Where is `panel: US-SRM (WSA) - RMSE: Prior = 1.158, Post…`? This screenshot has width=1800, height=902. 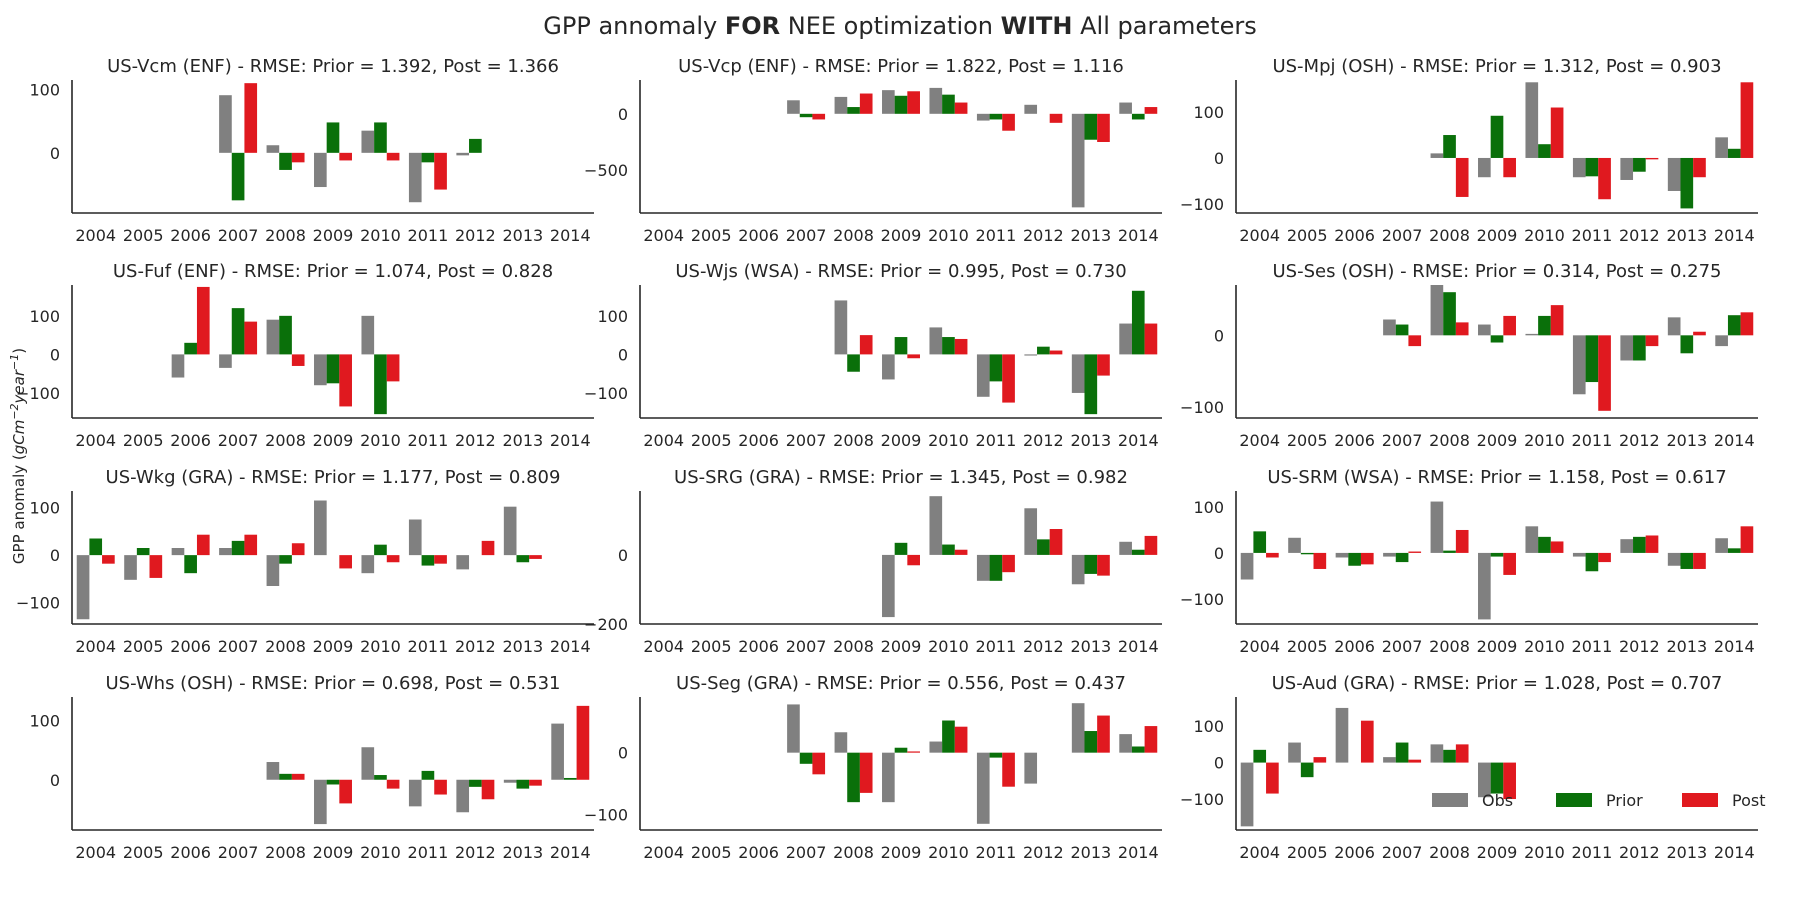
panel: US-SRM (WSA) - RMSE: Prior = 1.158, Post… is located at coordinates (1469, 561).